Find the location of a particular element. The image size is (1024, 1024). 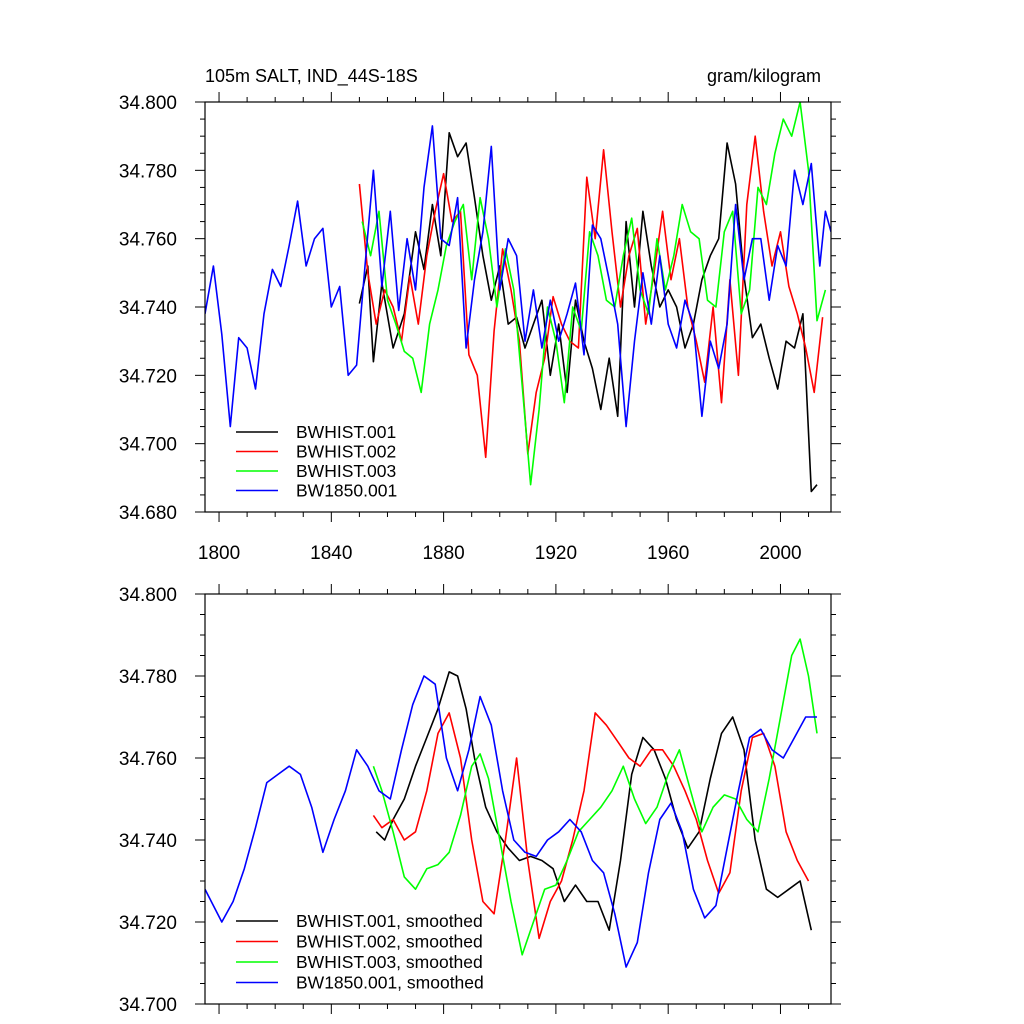

chart-title-left: 105m SALT, IND_44S-18S is located at coordinates (311, 76).